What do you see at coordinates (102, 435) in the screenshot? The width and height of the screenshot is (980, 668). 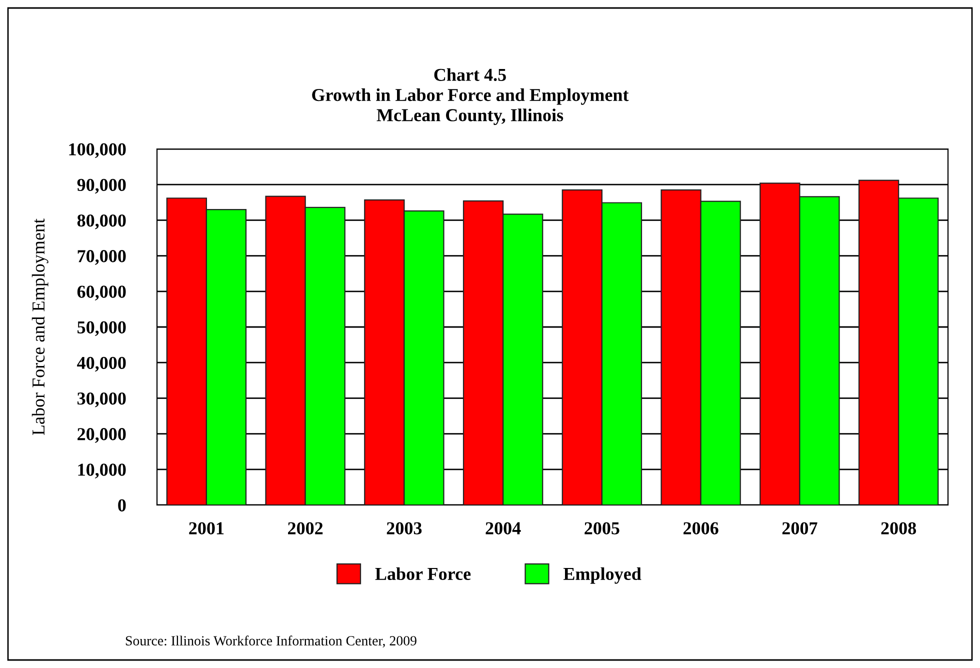 I see `y-tick-label: 20,000` at bounding box center [102, 435].